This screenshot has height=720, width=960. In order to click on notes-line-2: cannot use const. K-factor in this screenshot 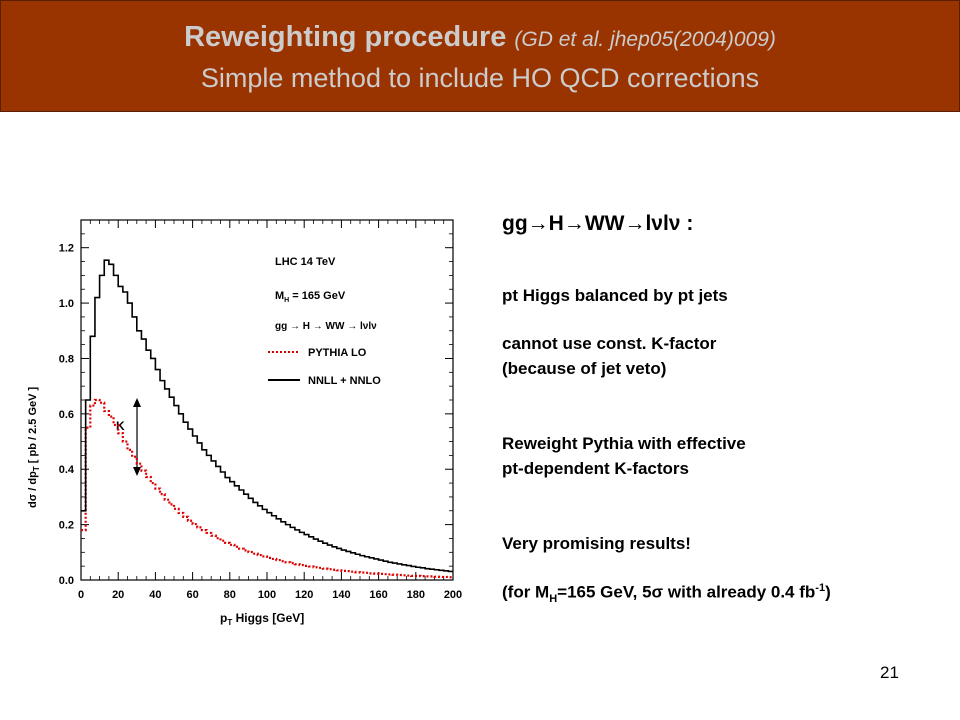, I will do `click(609, 343)`.